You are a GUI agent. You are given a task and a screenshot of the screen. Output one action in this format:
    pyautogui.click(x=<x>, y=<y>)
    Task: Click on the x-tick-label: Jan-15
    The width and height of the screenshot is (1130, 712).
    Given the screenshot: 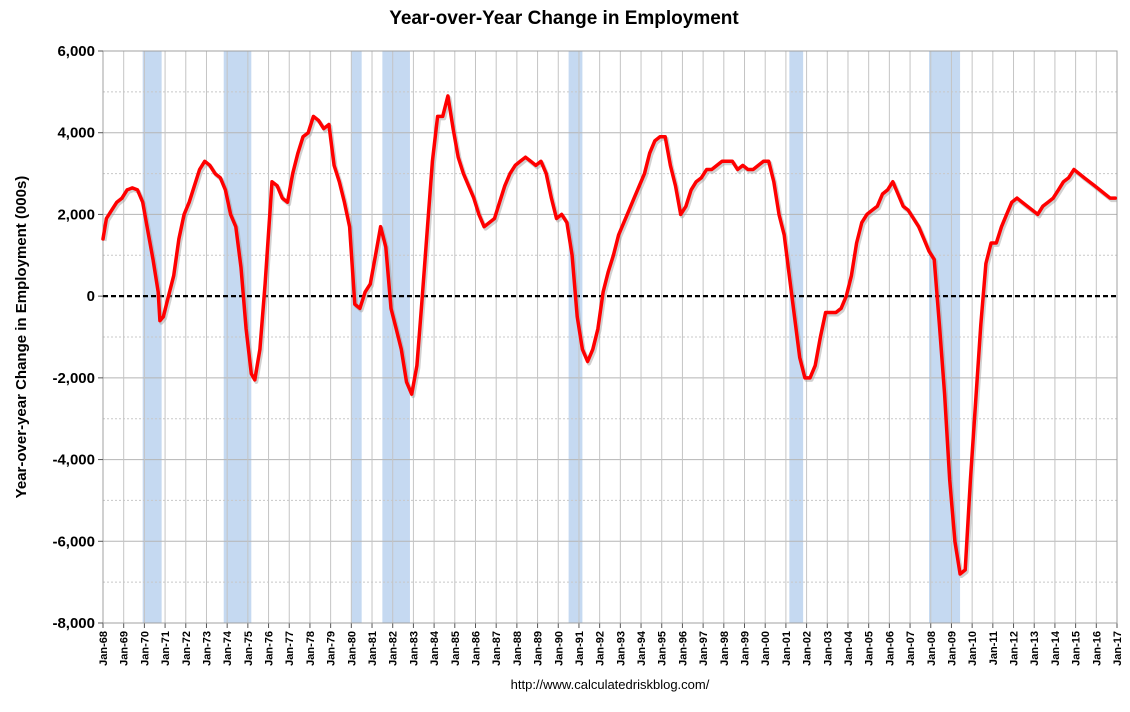 What is the action you would take?
    pyautogui.click(x=1077, y=648)
    